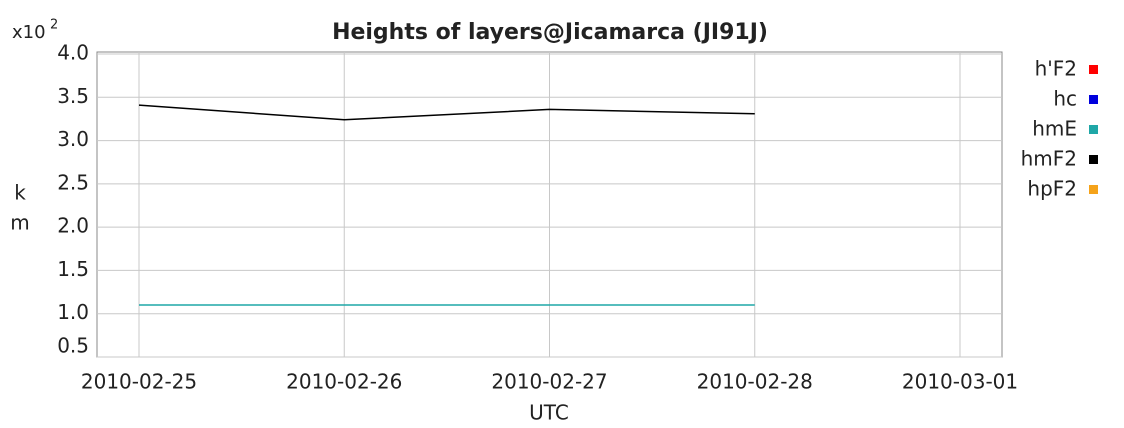 The image size is (1124, 428). What do you see at coordinates (960, 382) in the screenshot?
I see `x-tick-label: 2010-03-01` at bounding box center [960, 382].